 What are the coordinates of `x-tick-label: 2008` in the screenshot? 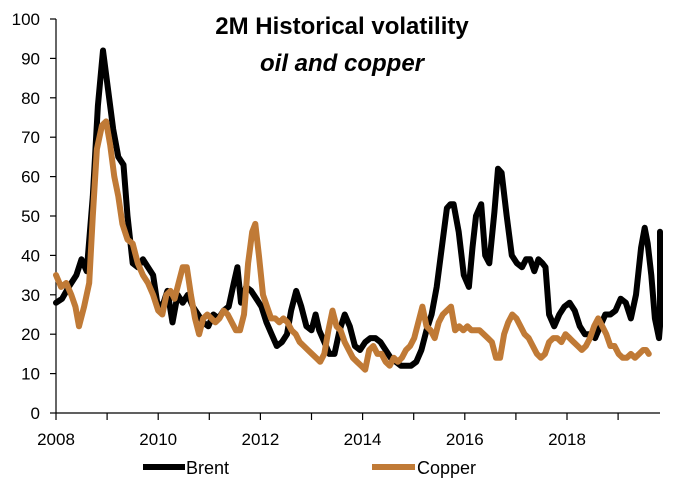 It's located at (56, 439).